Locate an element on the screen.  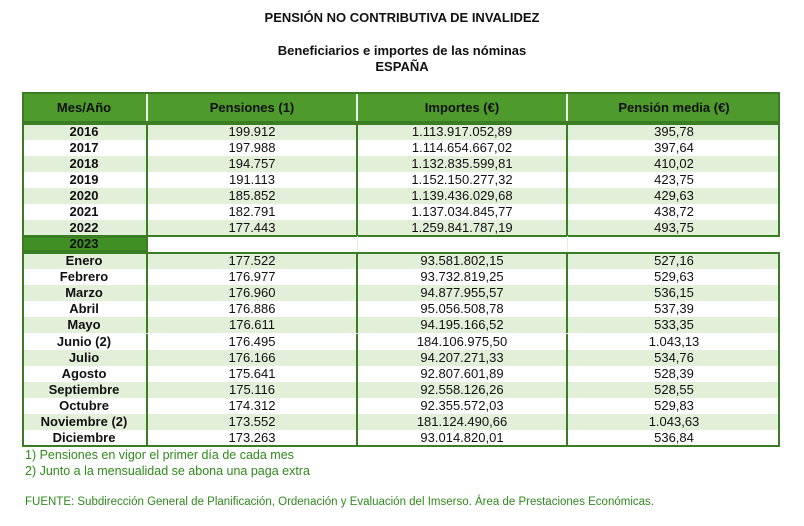
table-cell: 1.137.034.845,77 is located at coordinates (463, 212).